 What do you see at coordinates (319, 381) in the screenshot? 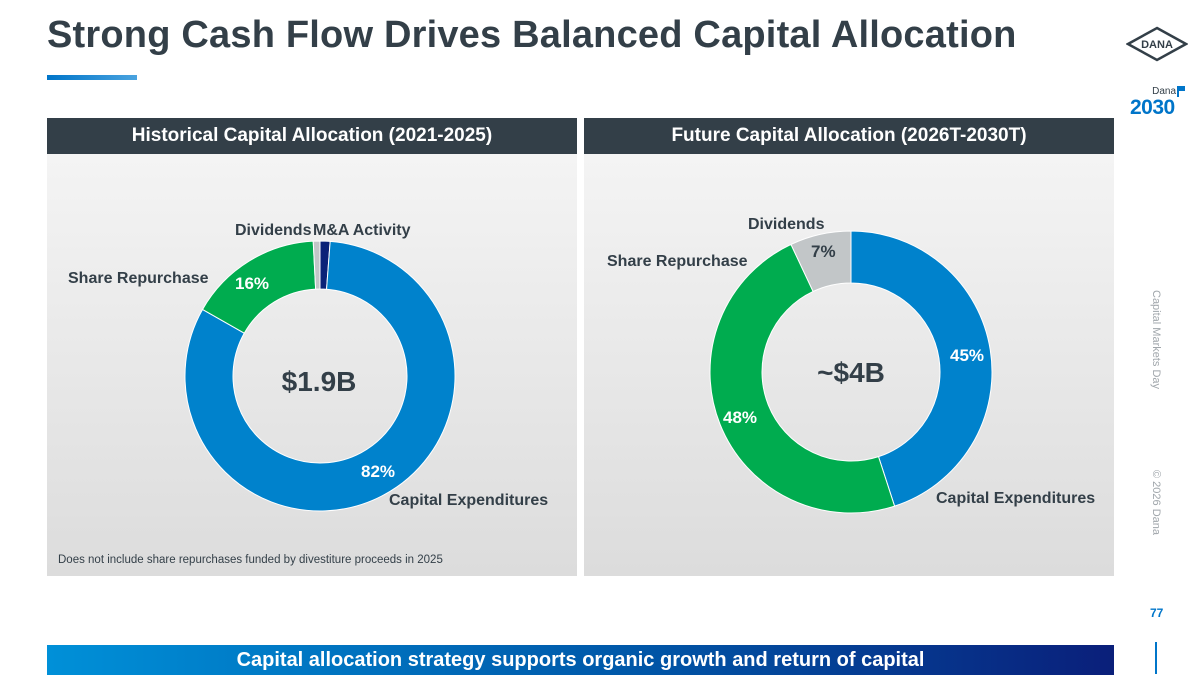
I see `historical-total: $1.9B` at bounding box center [319, 381].